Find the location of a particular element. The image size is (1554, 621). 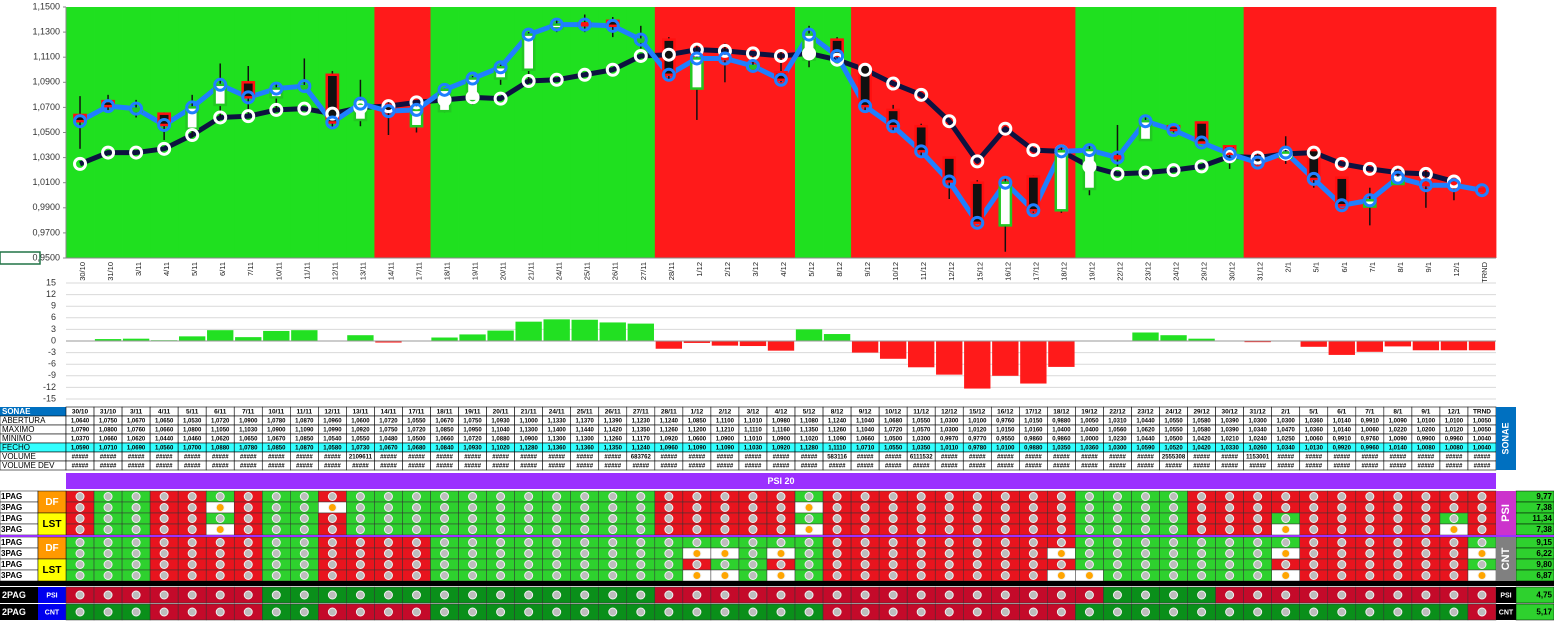

table-value: 1,0650 is located at coordinates (164, 422).